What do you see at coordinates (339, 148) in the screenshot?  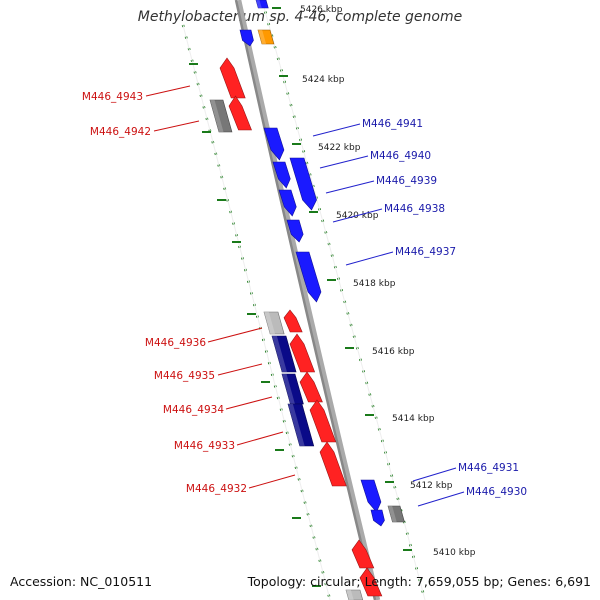 I see `kbp-tick-label: 5422 kbp` at bounding box center [339, 148].